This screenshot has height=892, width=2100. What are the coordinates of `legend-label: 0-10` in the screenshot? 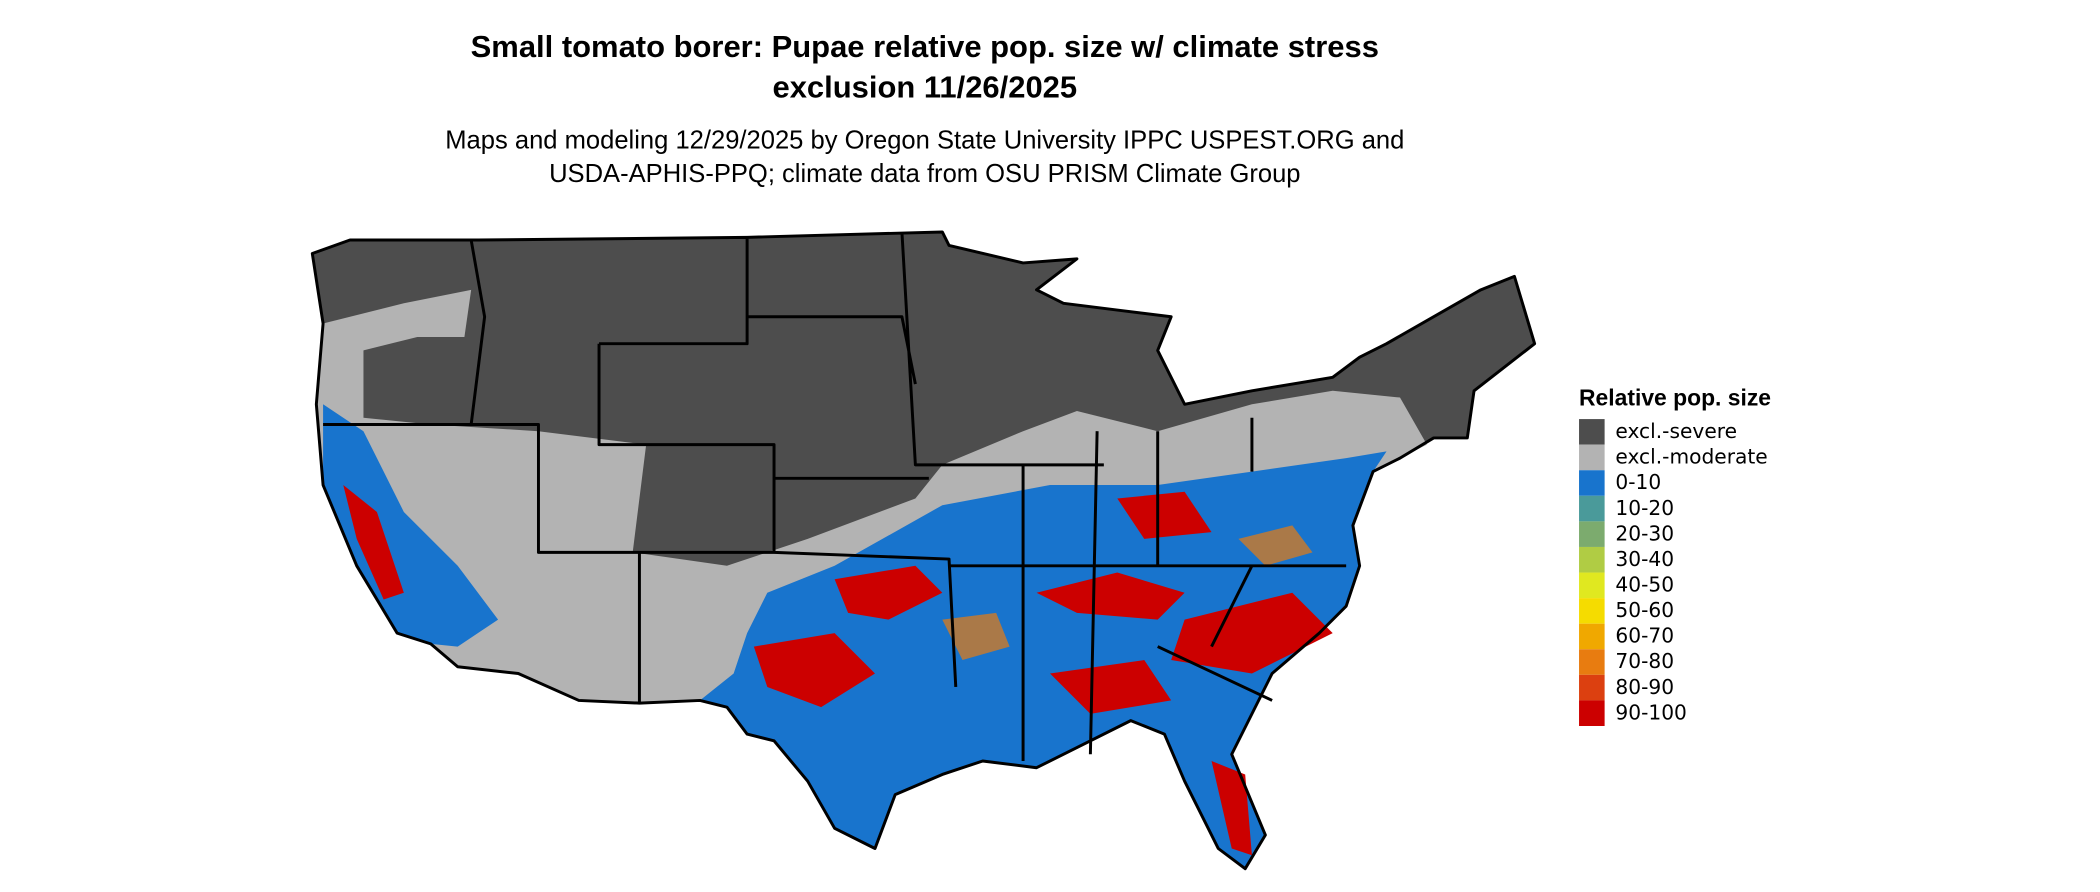 It's located at (1638, 482).